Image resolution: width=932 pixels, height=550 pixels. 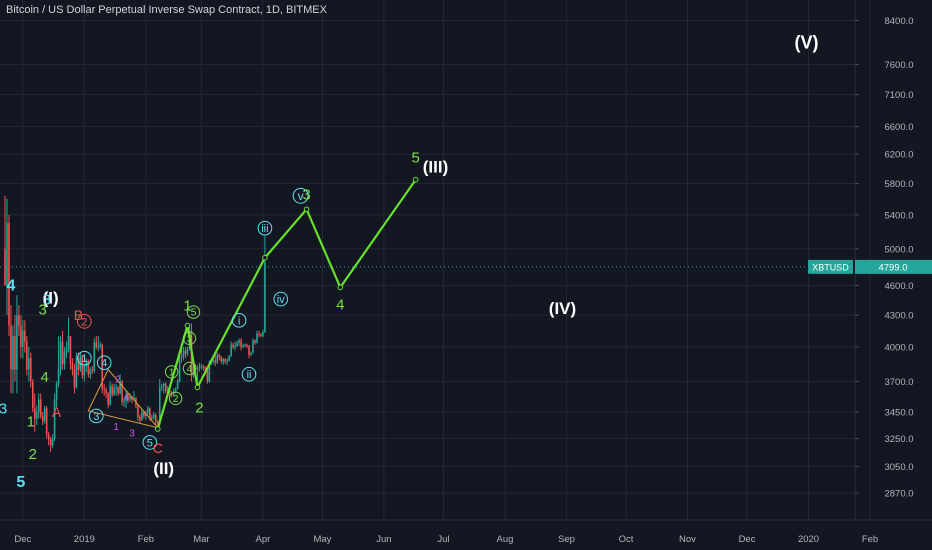 What do you see at coordinates (807, 42) in the screenshot?
I see `wave-label: (V)` at bounding box center [807, 42].